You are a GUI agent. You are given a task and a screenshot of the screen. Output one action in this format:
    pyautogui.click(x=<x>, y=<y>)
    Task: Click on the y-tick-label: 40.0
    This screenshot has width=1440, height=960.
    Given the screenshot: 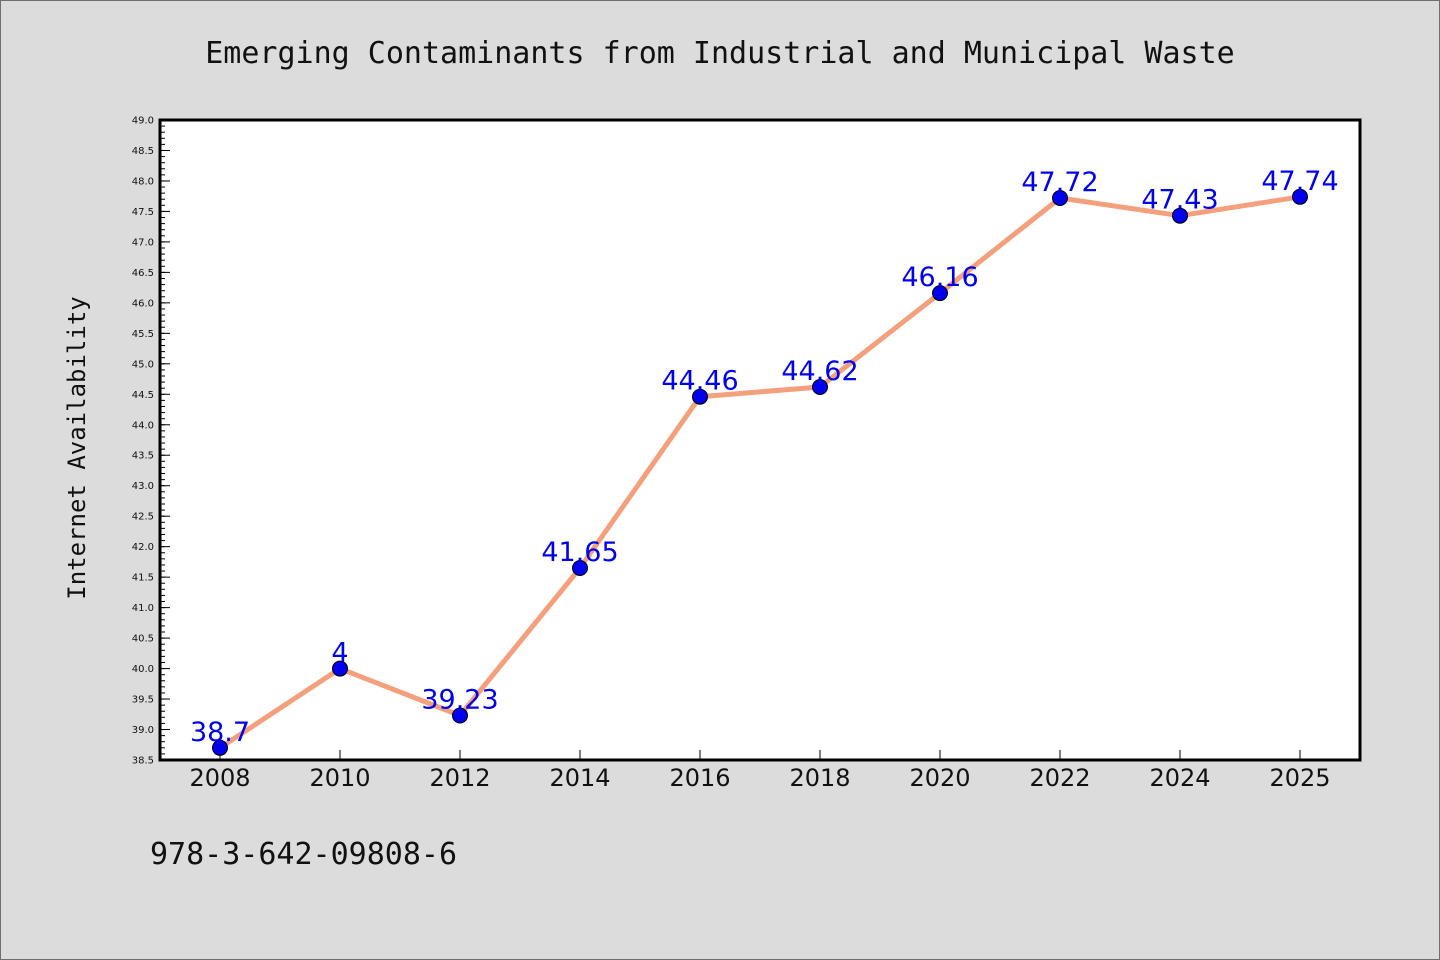 What is the action you would take?
    pyautogui.click(x=143, y=669)
    